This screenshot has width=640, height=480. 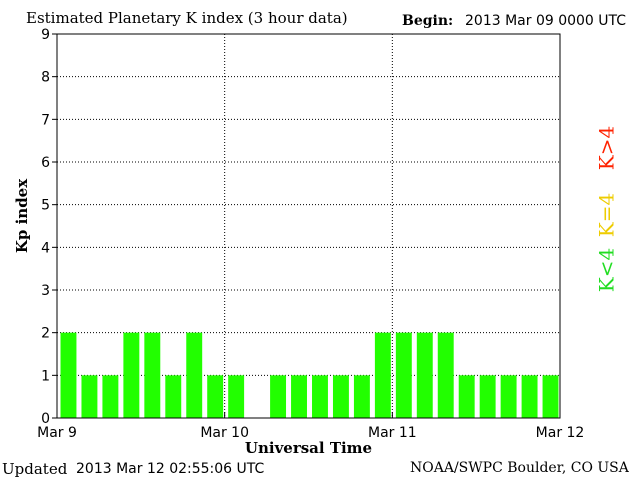 I want to click on legend-item: K=4, so click(x=607, y=215).